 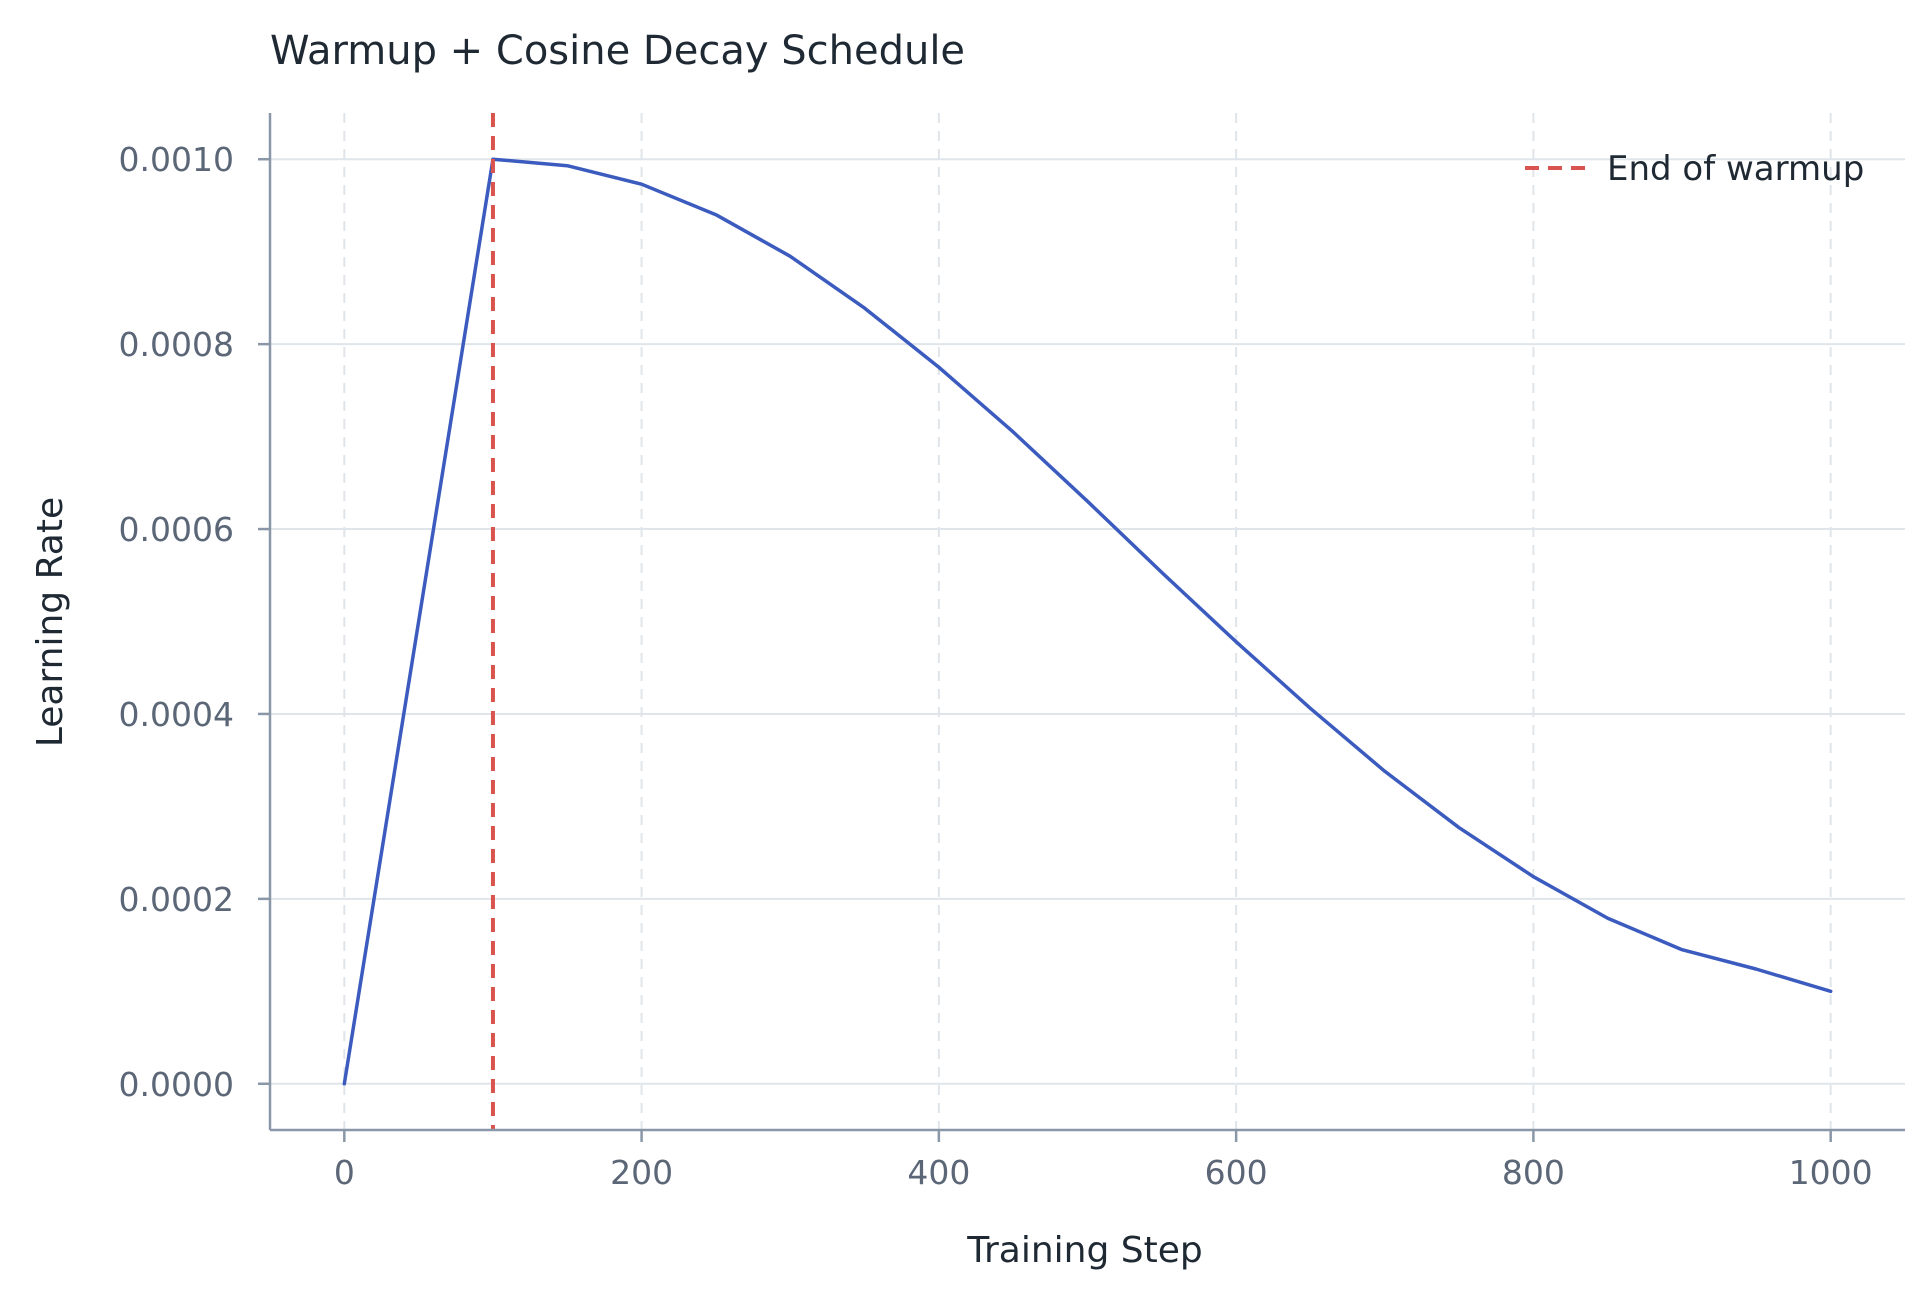 I want to click on x-tick-label: 1000, so click(x=1831, y=1172).